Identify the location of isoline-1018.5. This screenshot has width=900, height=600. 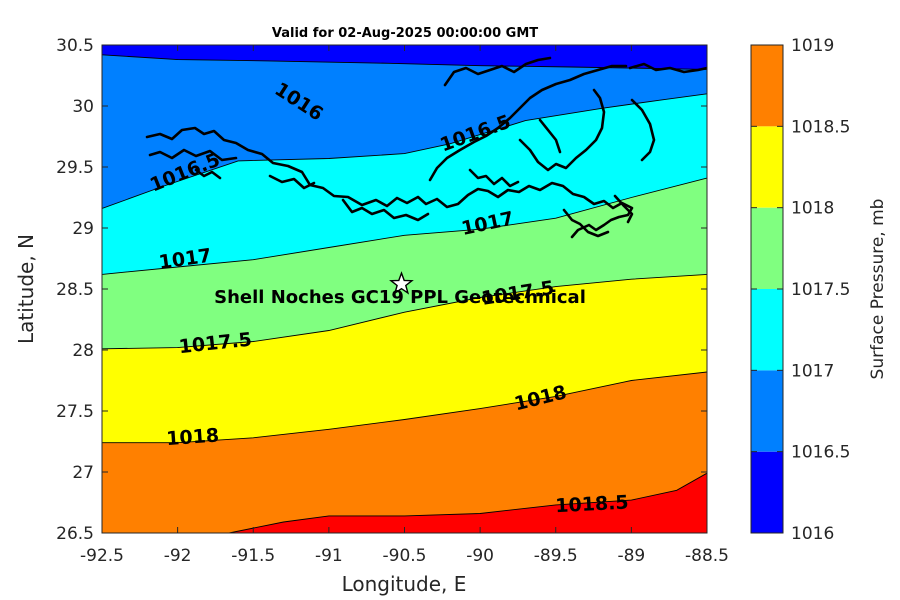
(468, 502).